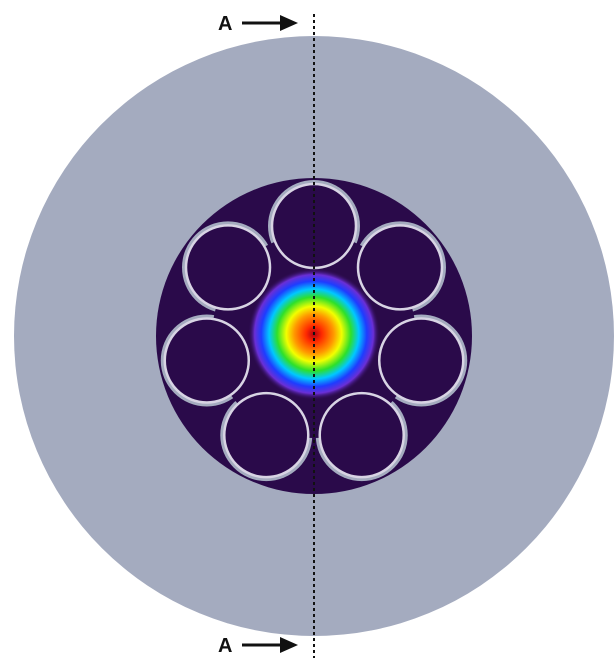 This screenshot has width=614, height=661. I want to click on section-label-top: A, so click(225, 24).